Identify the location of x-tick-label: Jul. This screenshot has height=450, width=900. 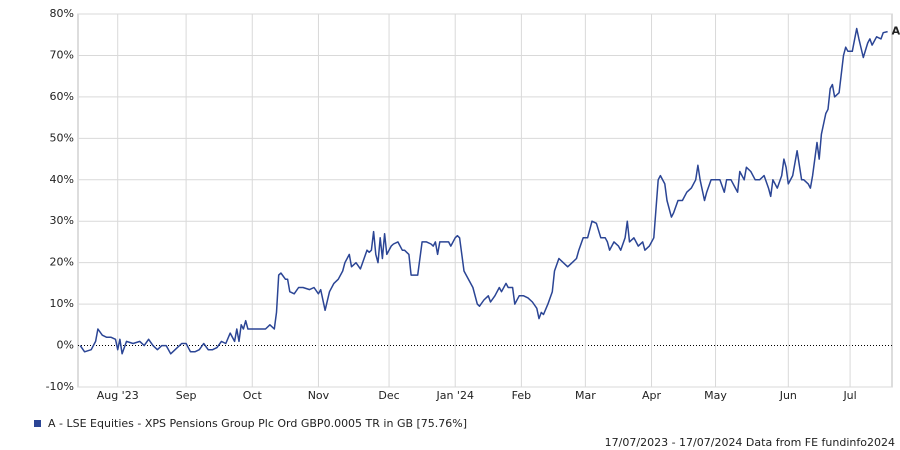
(849, 395).